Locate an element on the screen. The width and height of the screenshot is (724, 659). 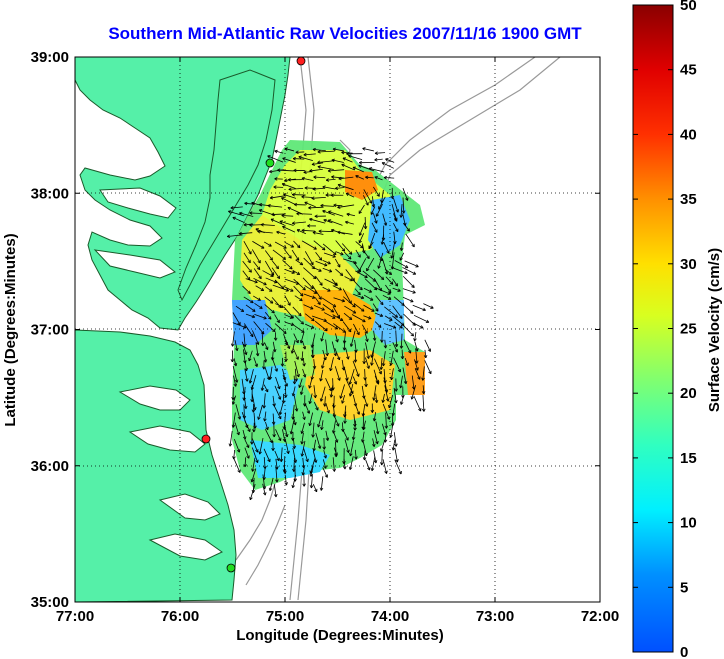
station-virginia-beach is located at coordinates (206, 439).